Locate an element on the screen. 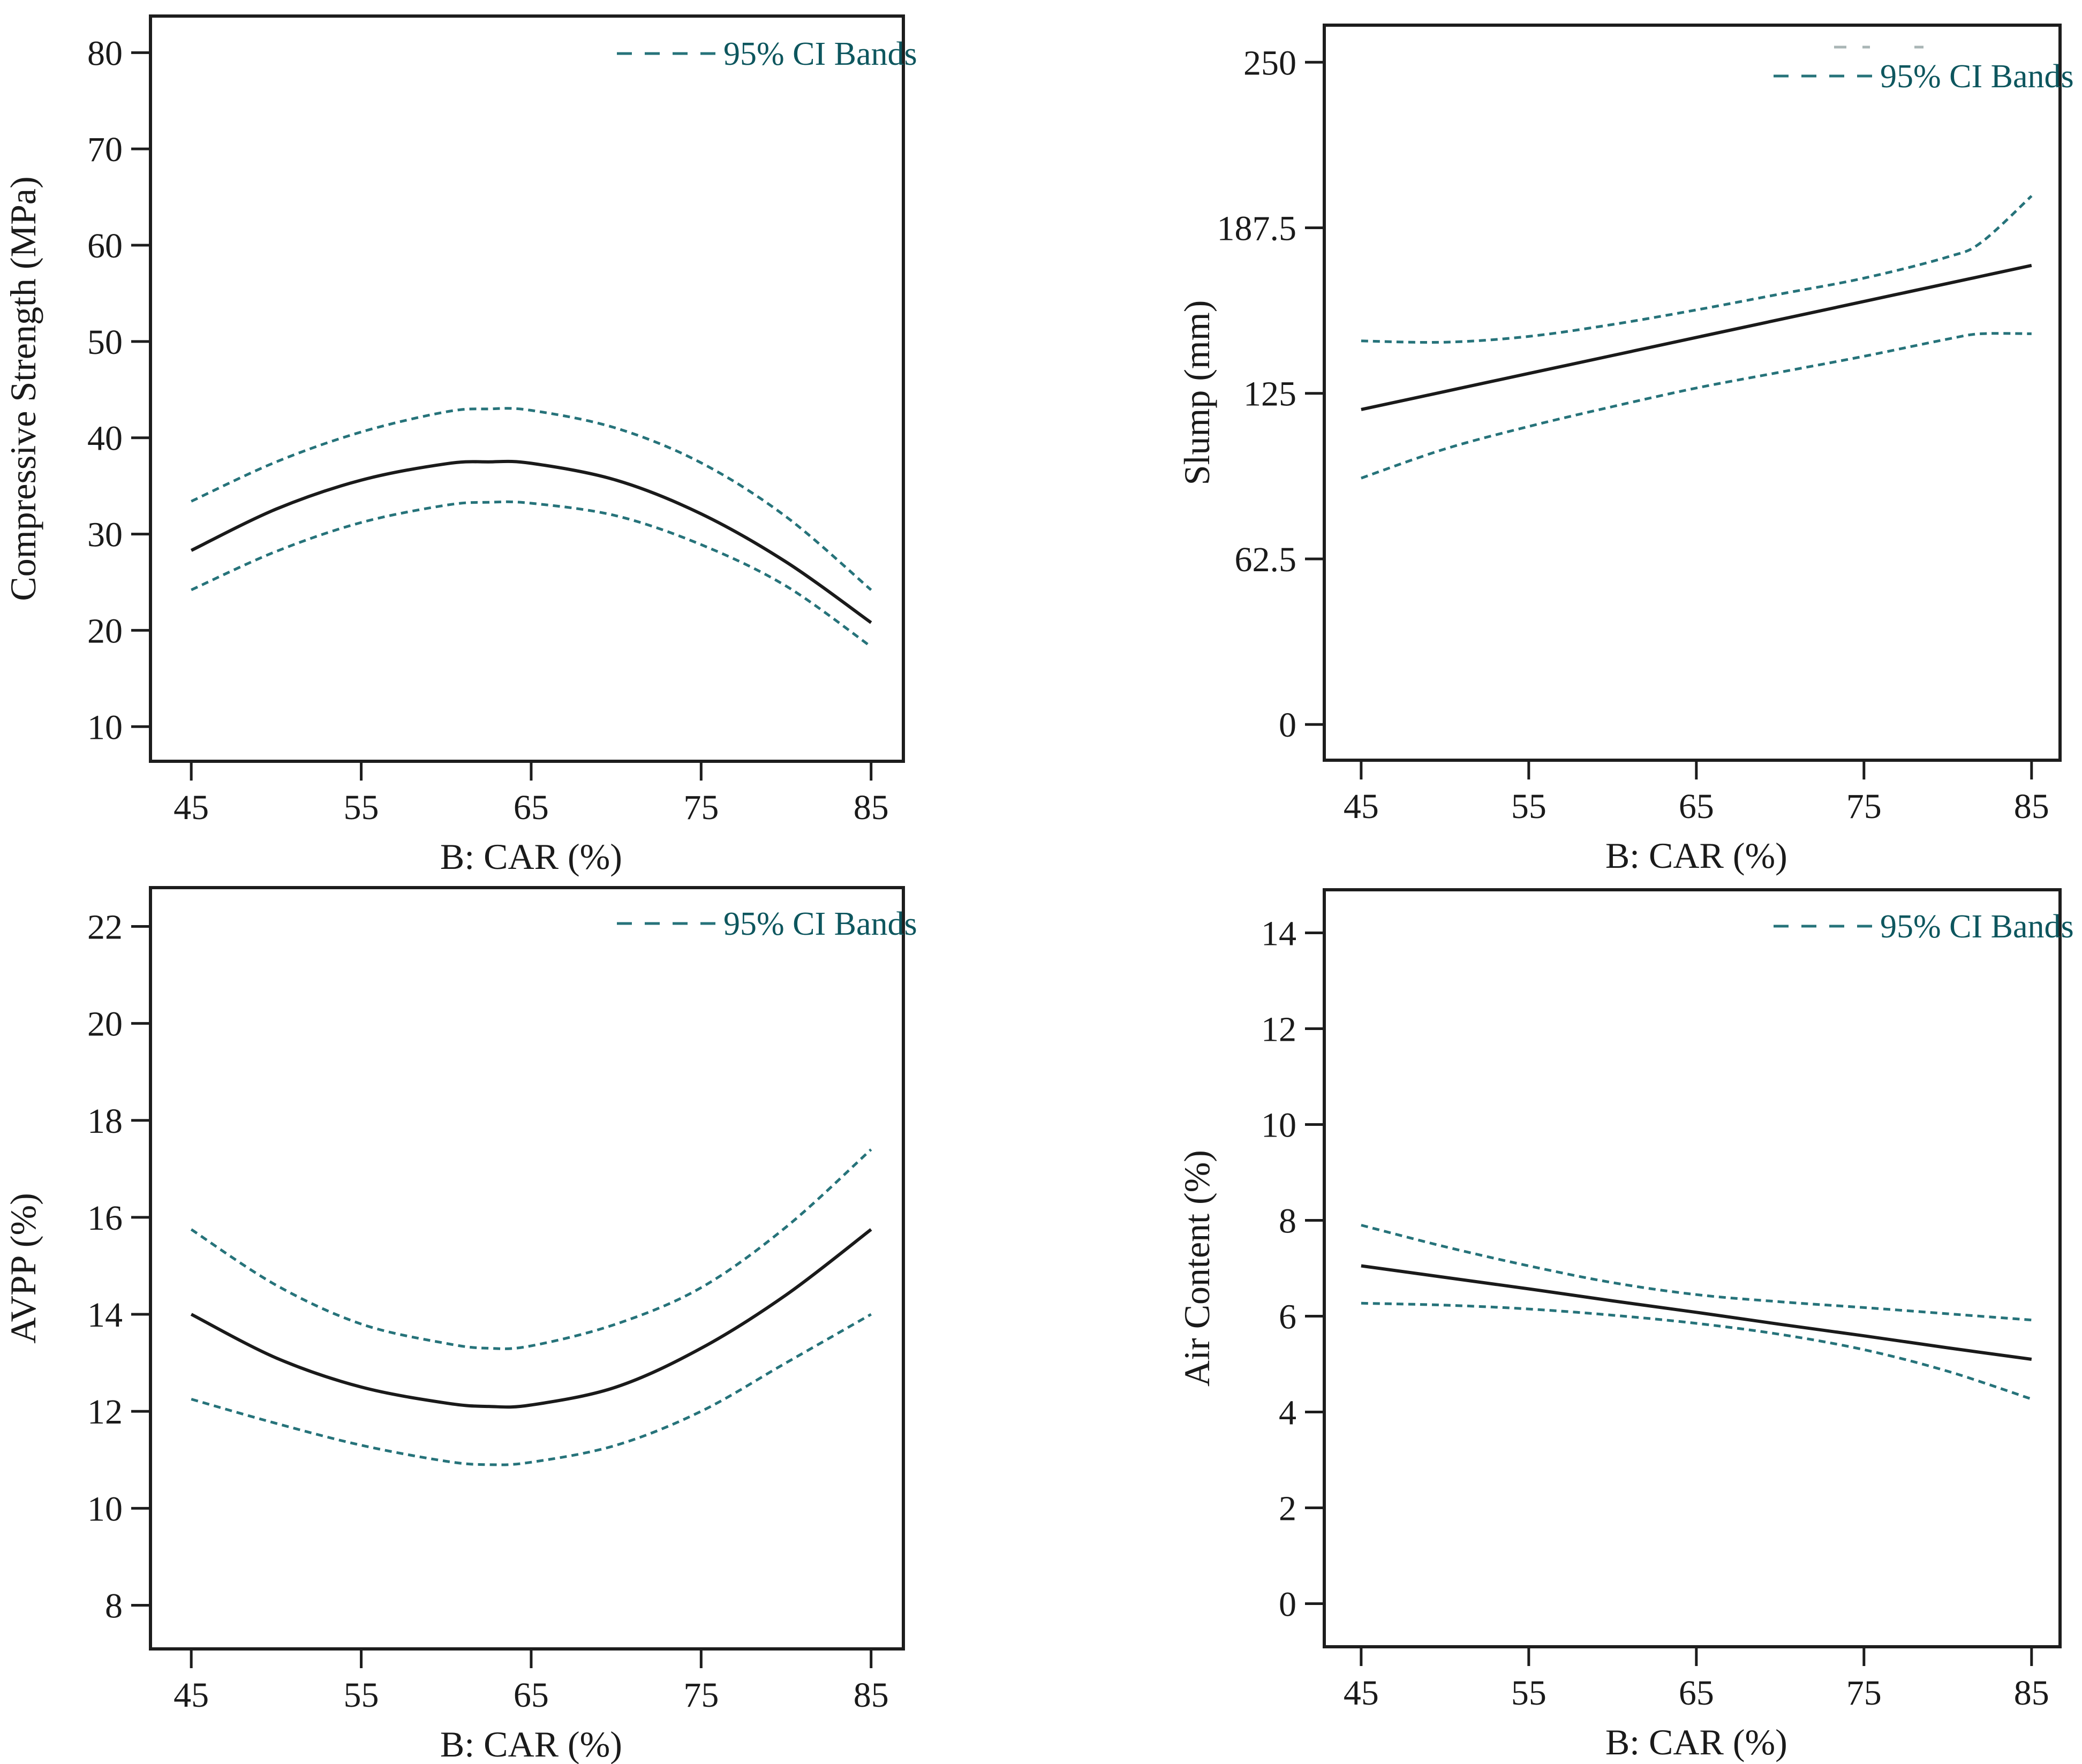 This screenshot has width=2082, height=1764. y-axis-label: Compressive Strength (MPa) is located at coordinates (23, 389).